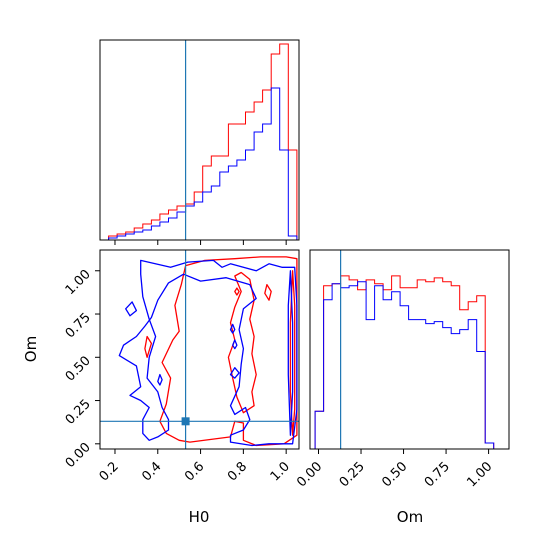 The width and height of the screenshot is (550, 550). I want to click on histogram-Om-x-ticks: 0.00 0.25 0.50 0.75 1.00, so click(394, 469).